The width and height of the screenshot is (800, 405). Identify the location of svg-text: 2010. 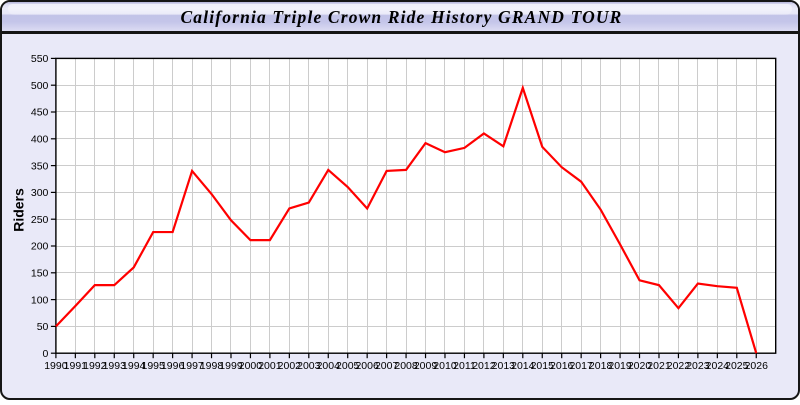
(445, 366).